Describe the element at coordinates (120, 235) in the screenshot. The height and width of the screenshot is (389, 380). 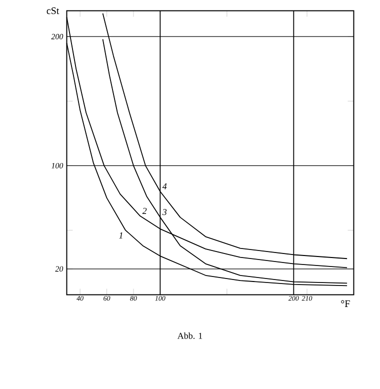
I see `series-label: 1` at that location.